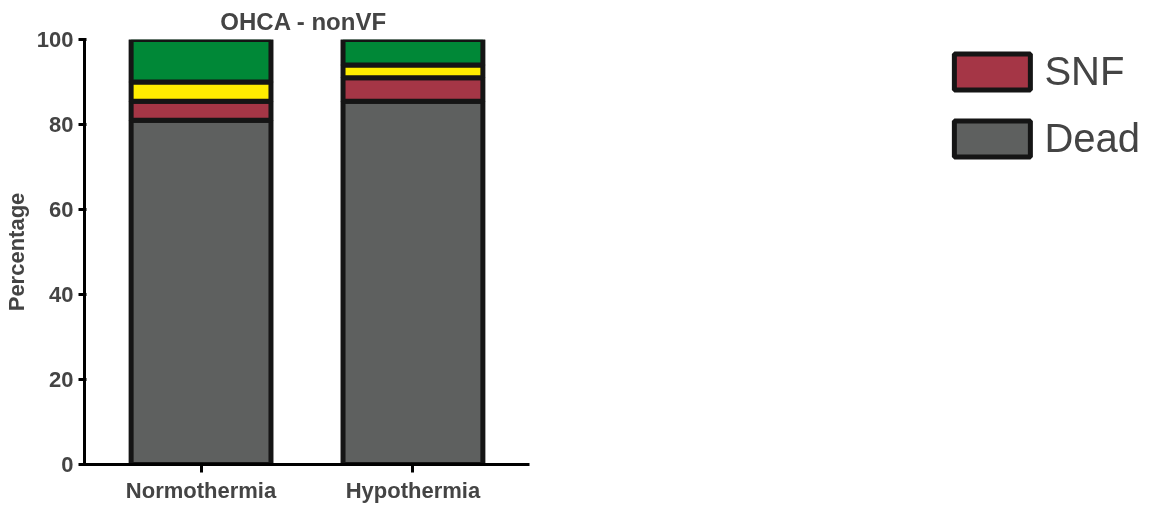 This screenshot has height=512, width=1153. What do you see at coordinates (1092, 138) in the screenshot?
I see `legend-label: Dead` at bounding box center [1092, 138].